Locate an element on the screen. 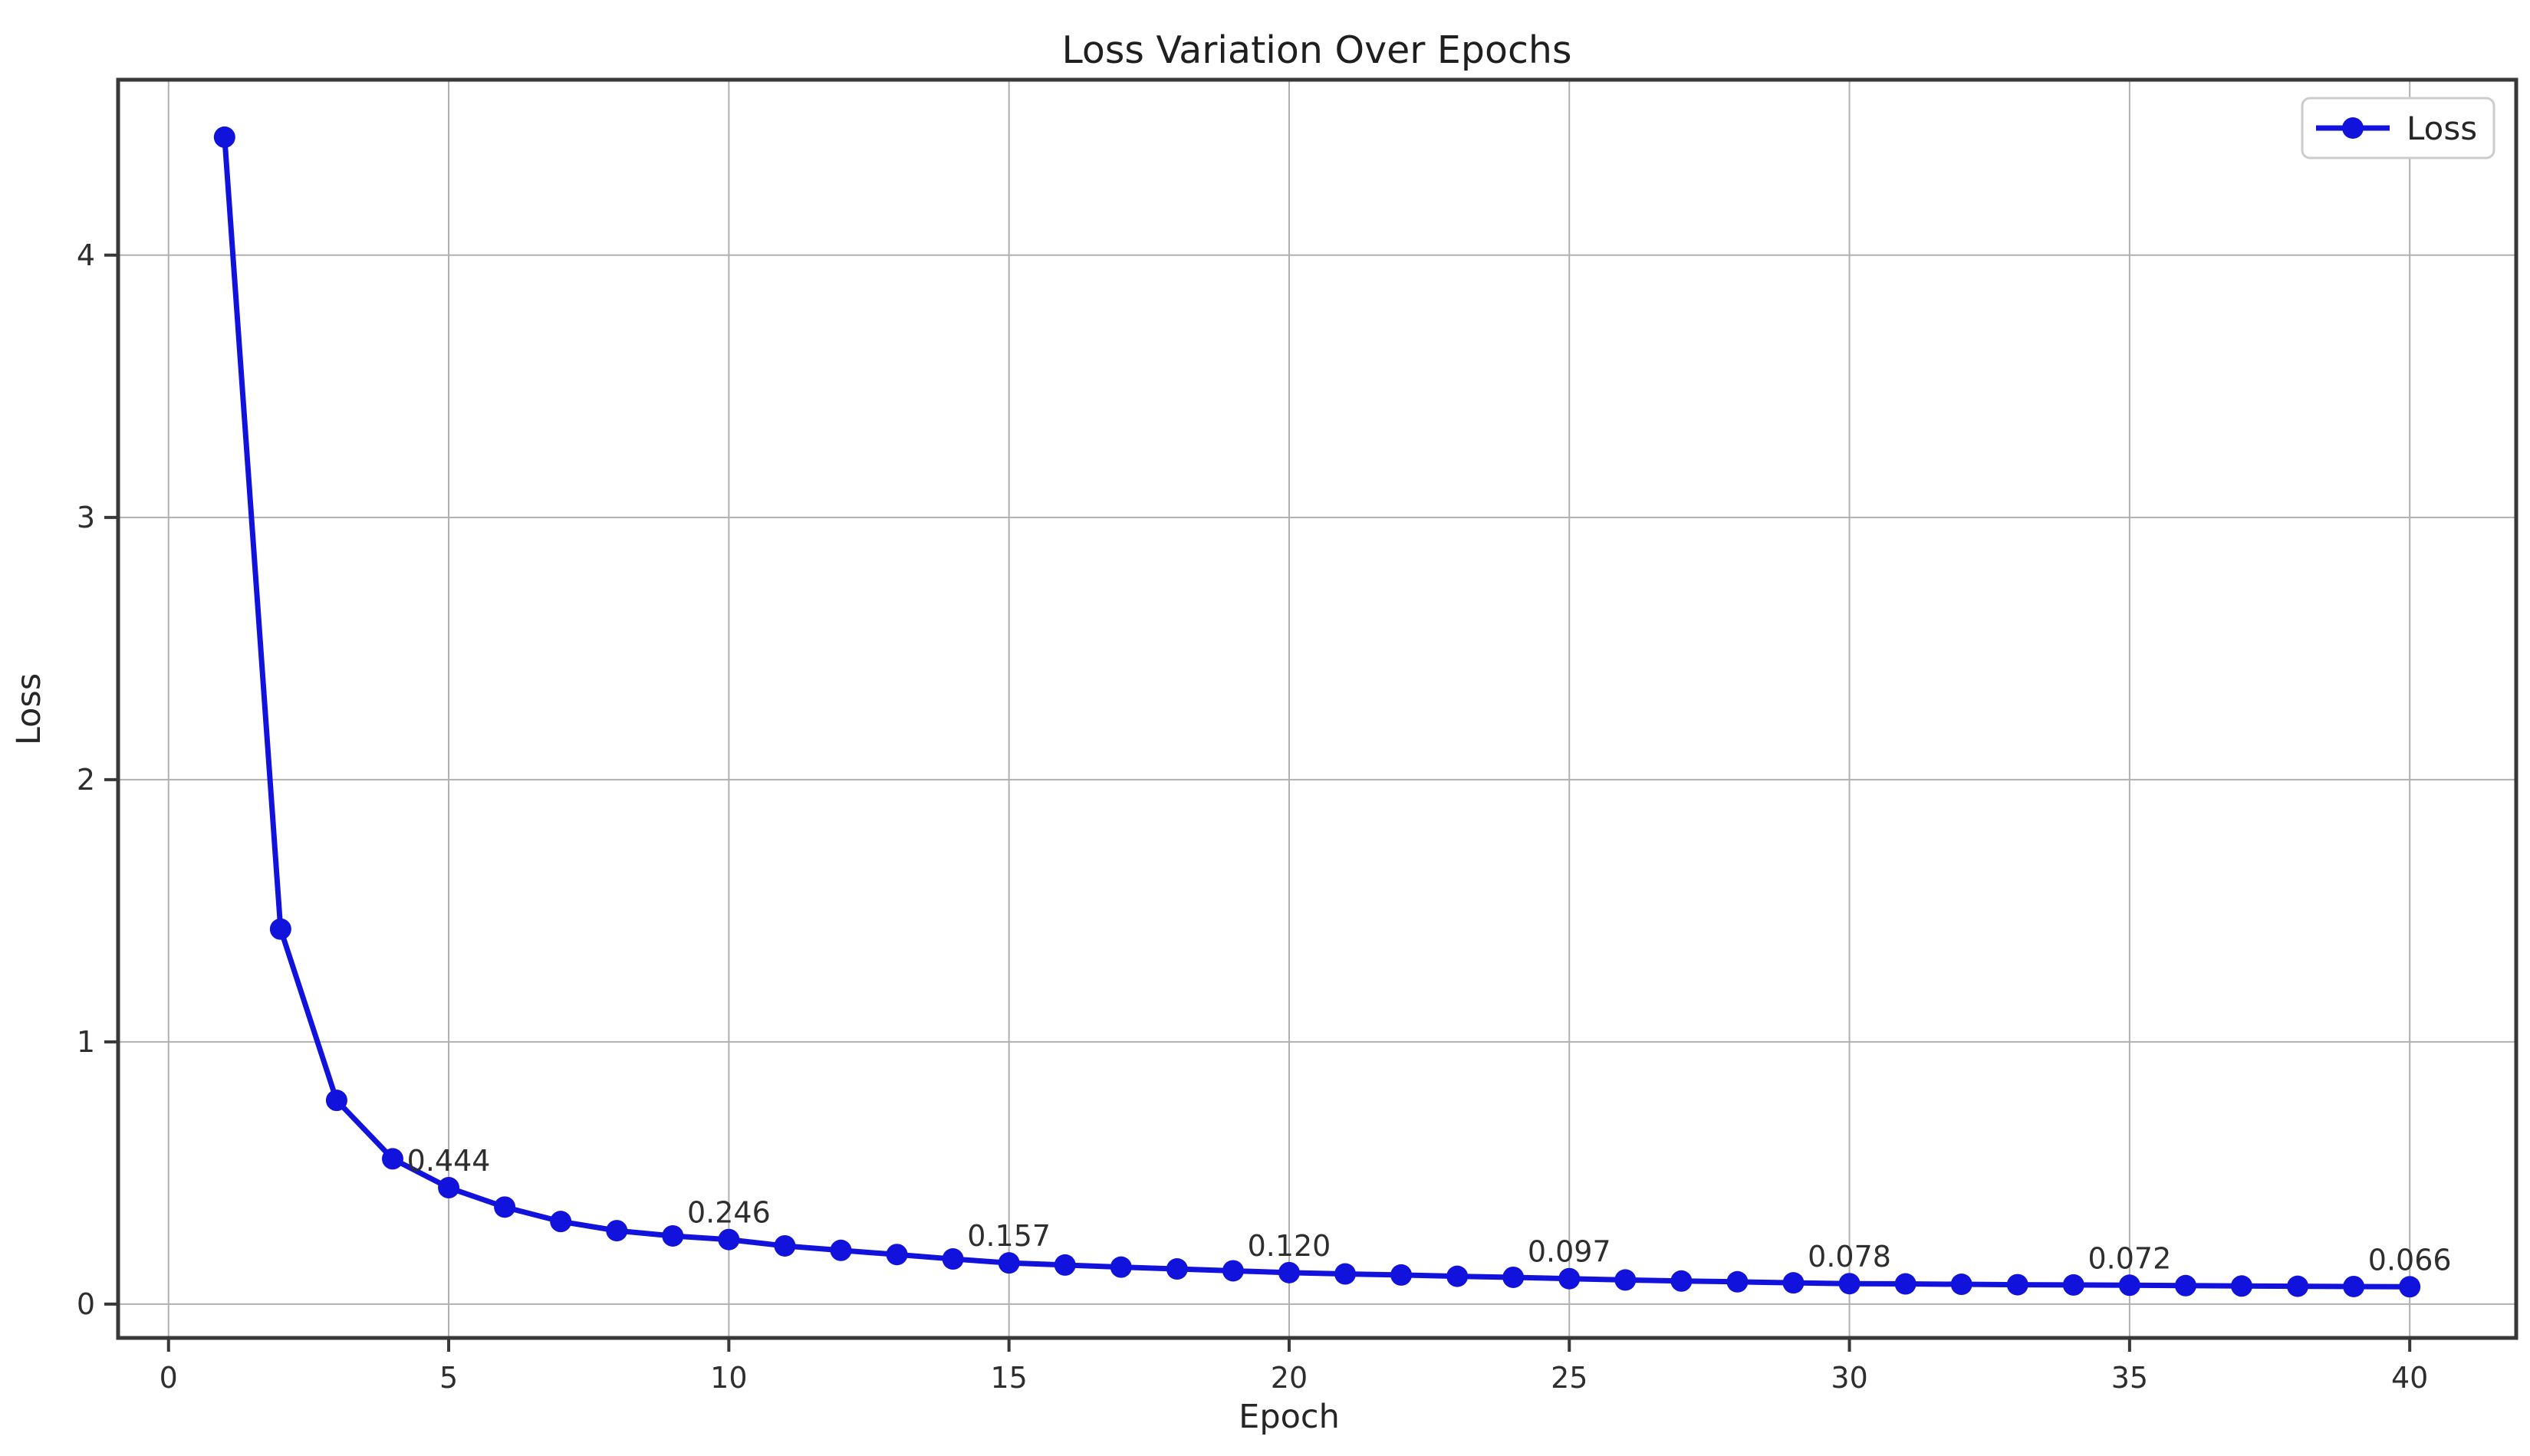  x-tick-label: 5 is located at coordinates (449, 1378).